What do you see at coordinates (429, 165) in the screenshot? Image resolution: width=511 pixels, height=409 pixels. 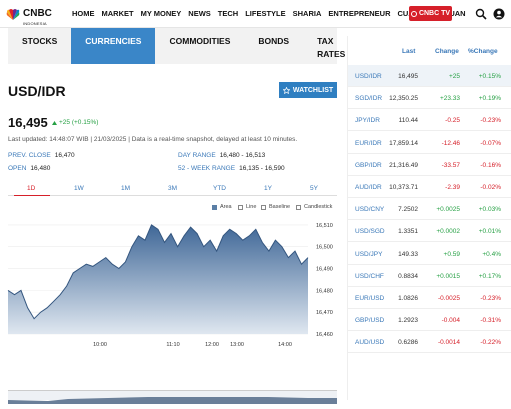 I see `table-row: GBP/IDR 21,316.49 -33.57 -0.16%` at bounding box center [429, 165].